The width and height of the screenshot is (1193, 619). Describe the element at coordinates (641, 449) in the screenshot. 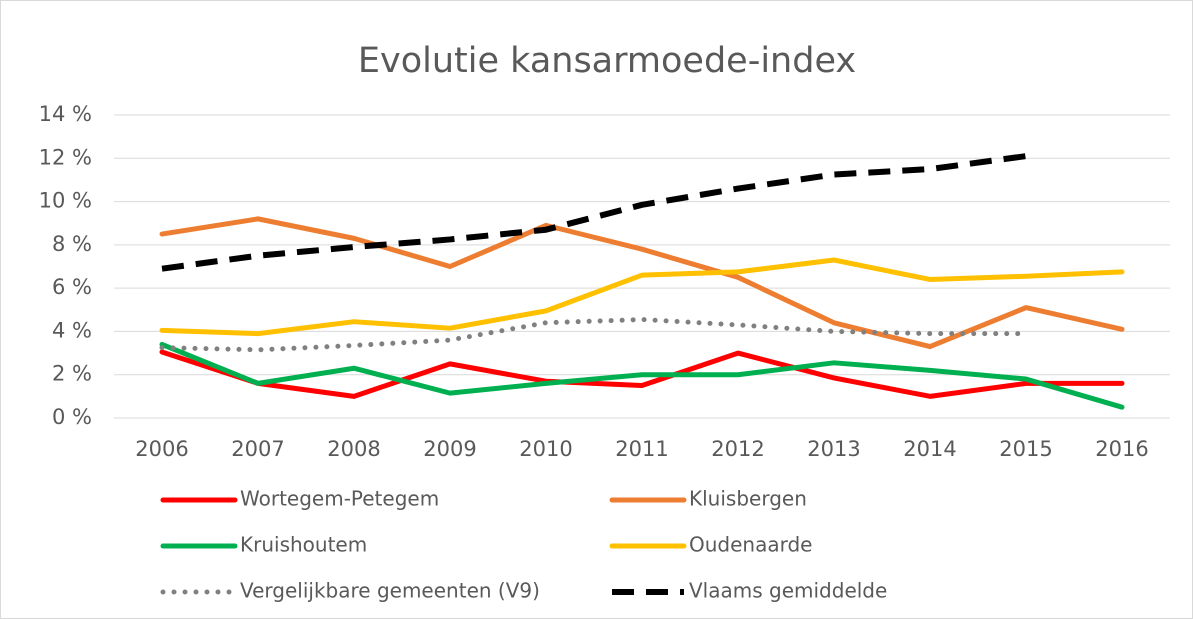

I see `x-tick-label: 2011` at that location.